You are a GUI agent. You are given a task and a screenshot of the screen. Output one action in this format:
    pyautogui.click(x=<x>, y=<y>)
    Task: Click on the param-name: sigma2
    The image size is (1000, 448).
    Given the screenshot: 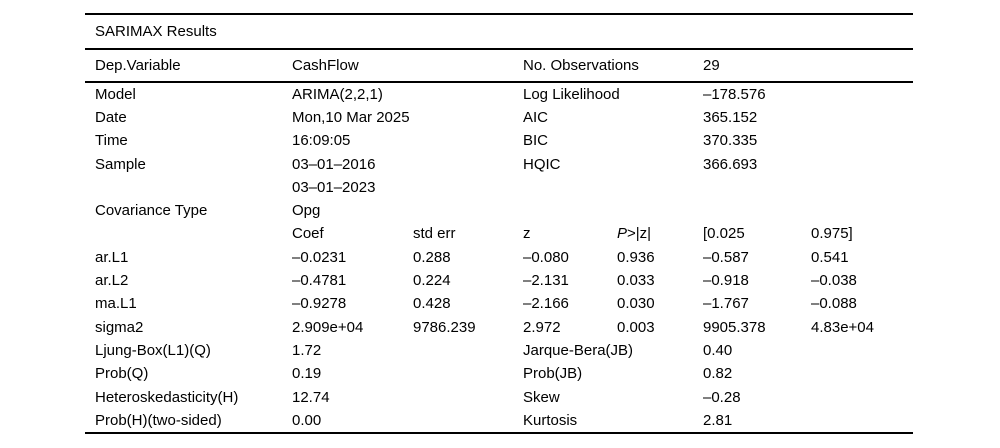 What is the action you would take?
    pyautogui.click(x=119, y=327)
    